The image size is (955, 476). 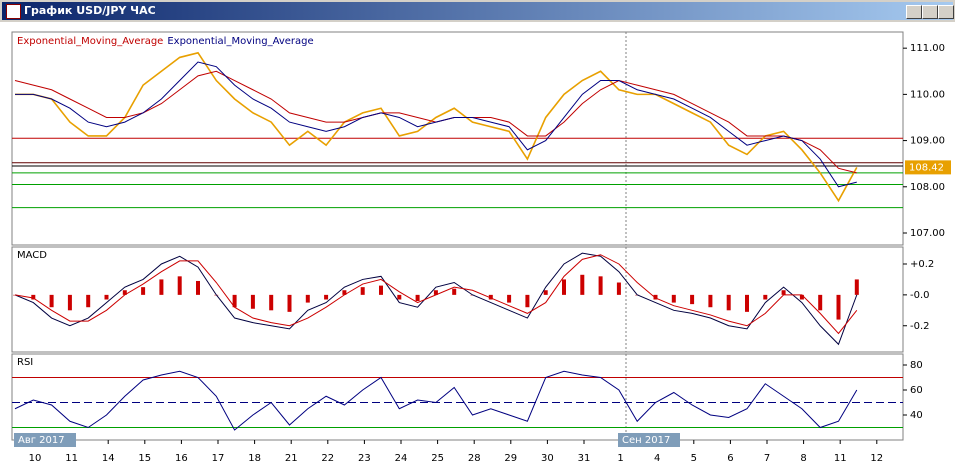 I want to click on x-tick-label: 10, so click(x=35, y=458).